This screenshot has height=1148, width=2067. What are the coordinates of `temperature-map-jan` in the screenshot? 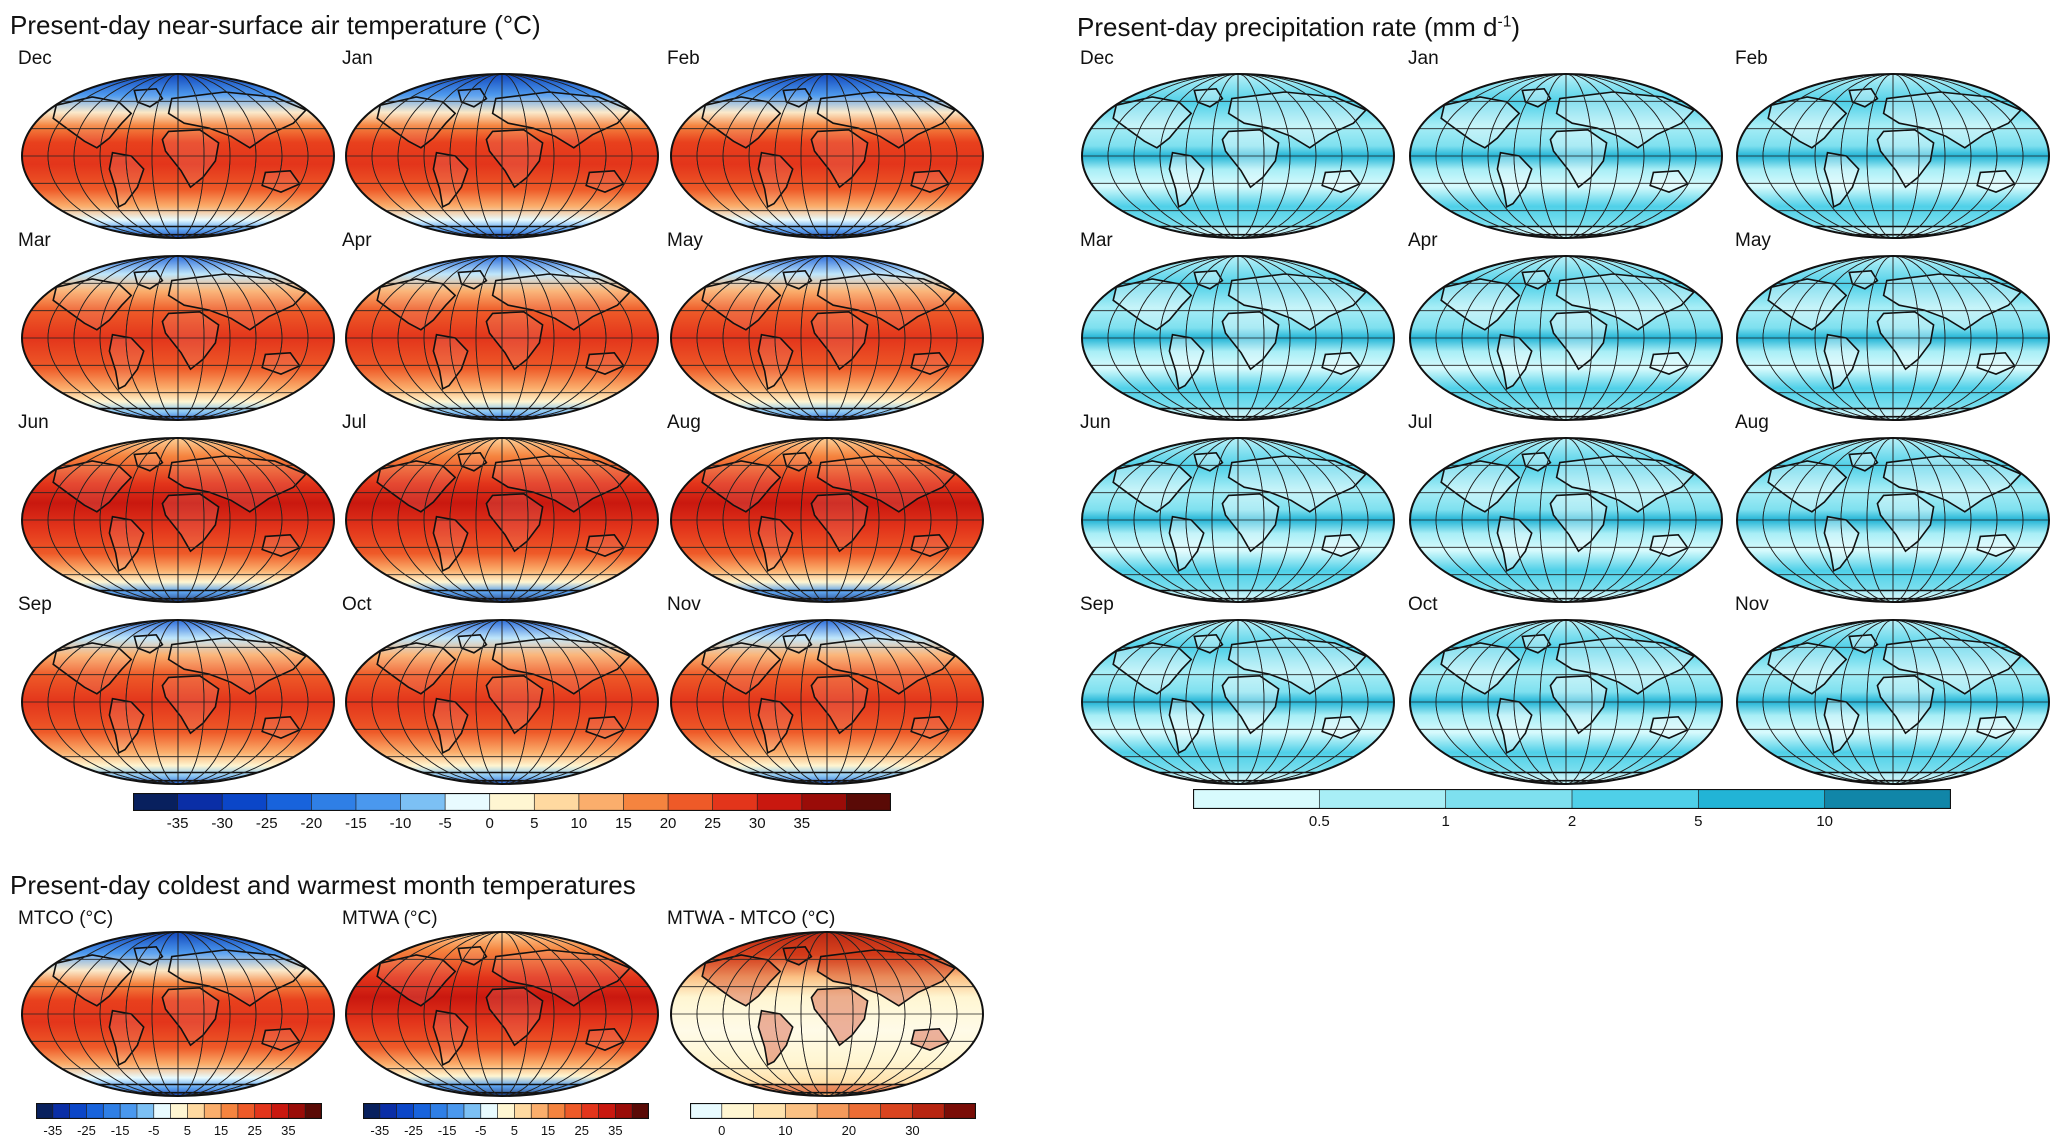 It's located at (502, 156).